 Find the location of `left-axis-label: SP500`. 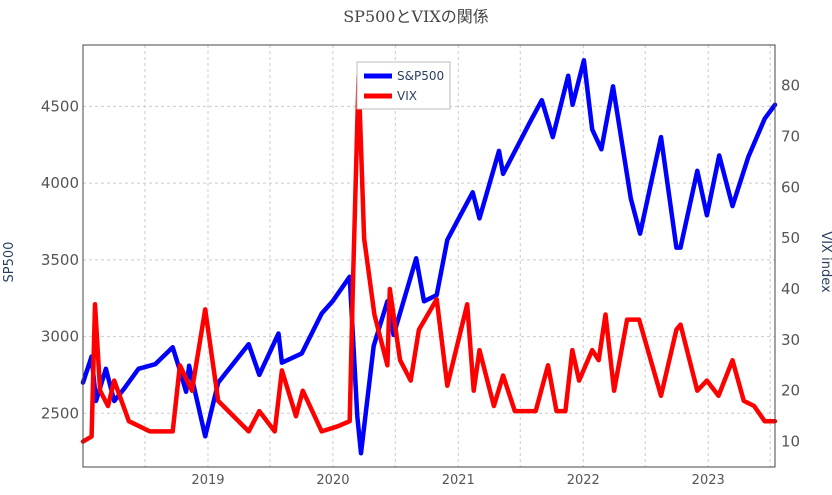

left-axis-label: SP500 is located at coordinates (9, 262).